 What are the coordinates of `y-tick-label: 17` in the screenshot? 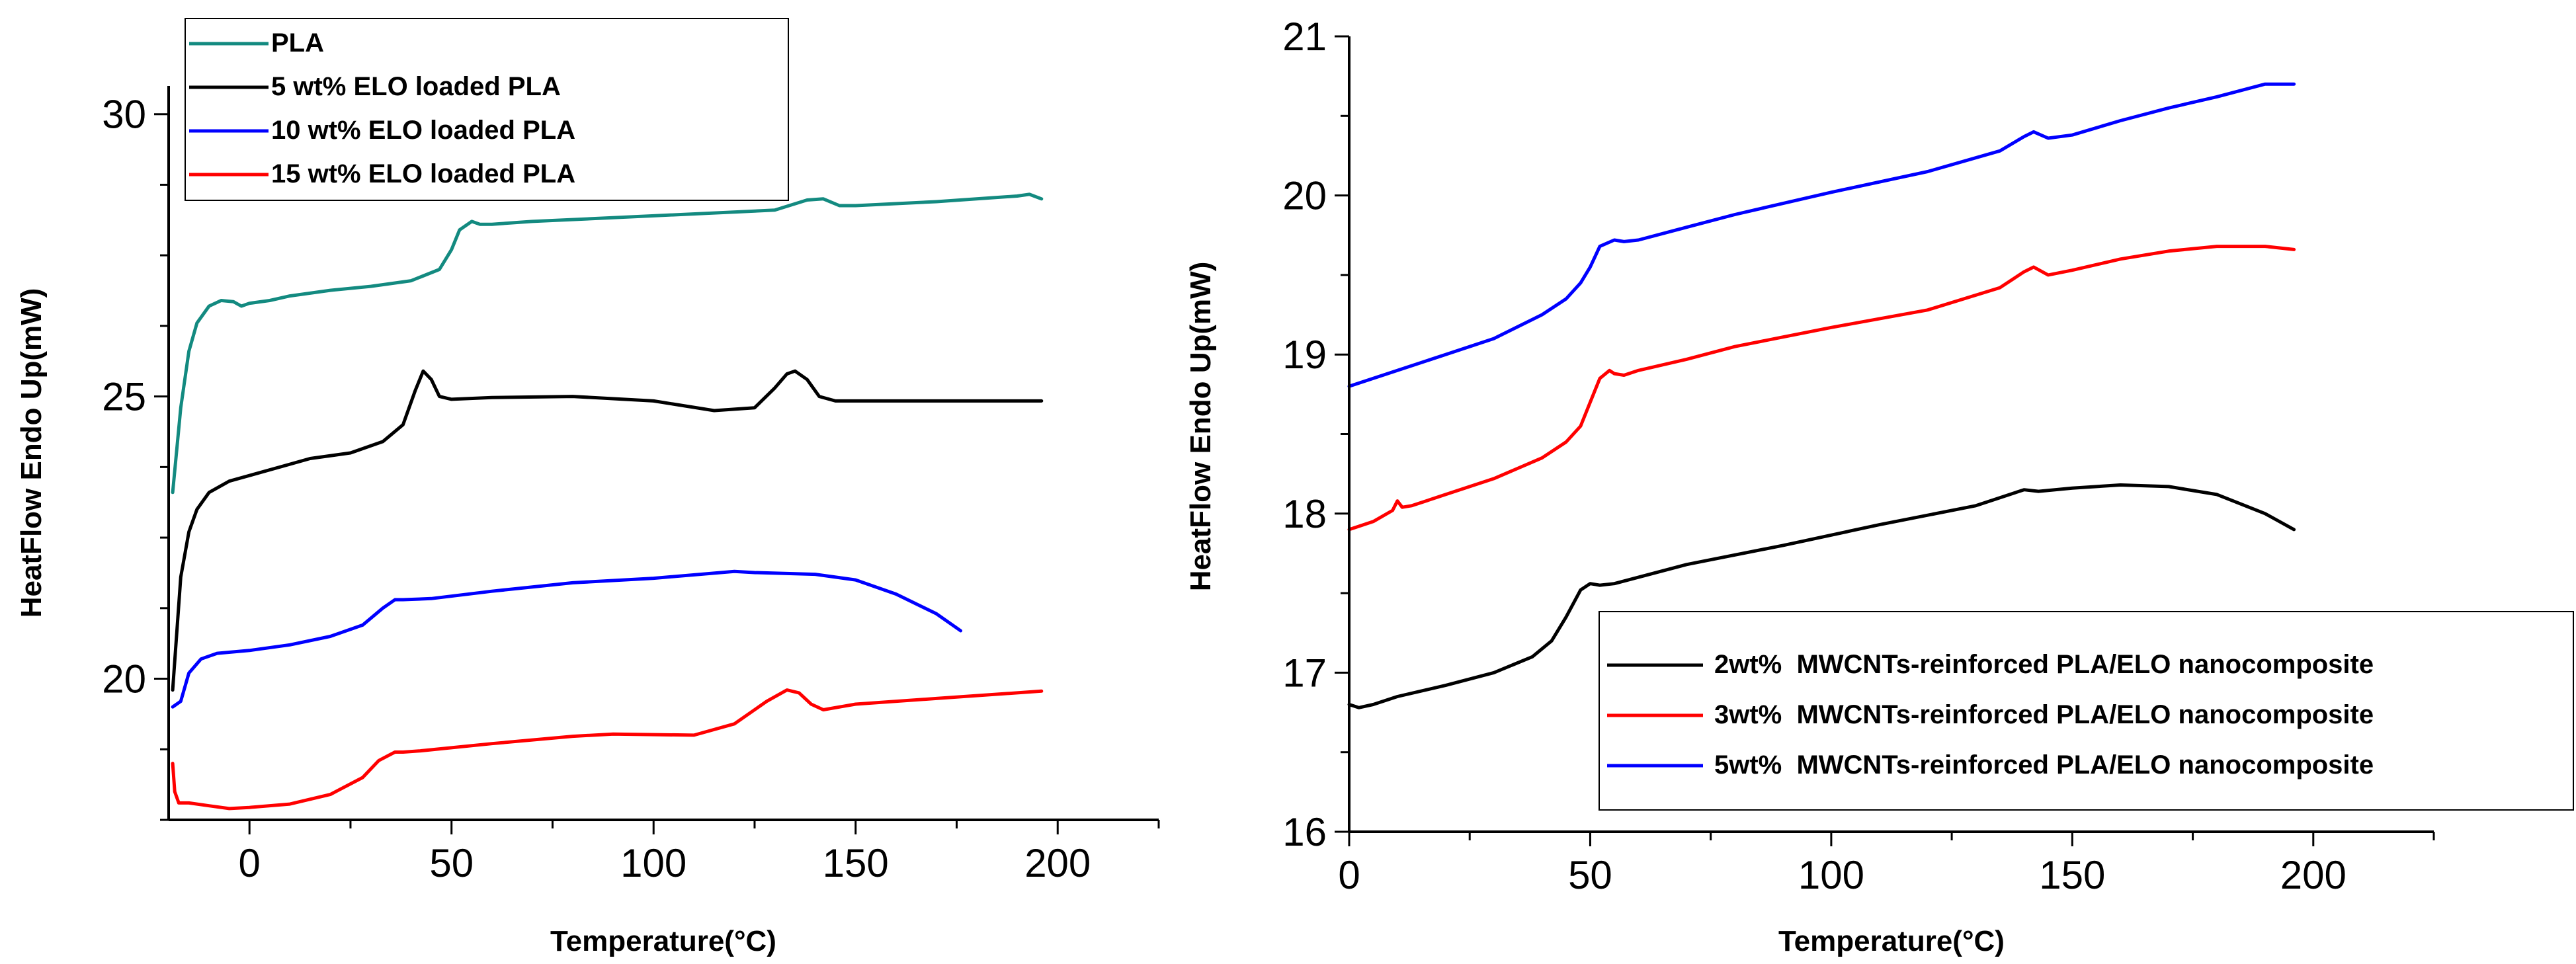 It's located at (1304, 673).